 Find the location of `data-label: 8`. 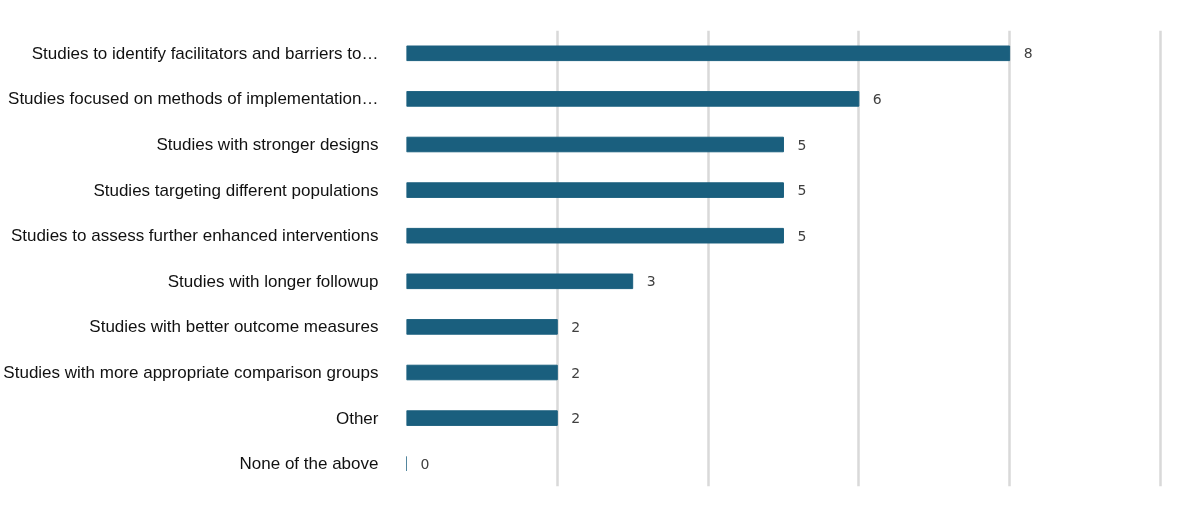

data-label: 8 is located at coordinates (1028, 53).